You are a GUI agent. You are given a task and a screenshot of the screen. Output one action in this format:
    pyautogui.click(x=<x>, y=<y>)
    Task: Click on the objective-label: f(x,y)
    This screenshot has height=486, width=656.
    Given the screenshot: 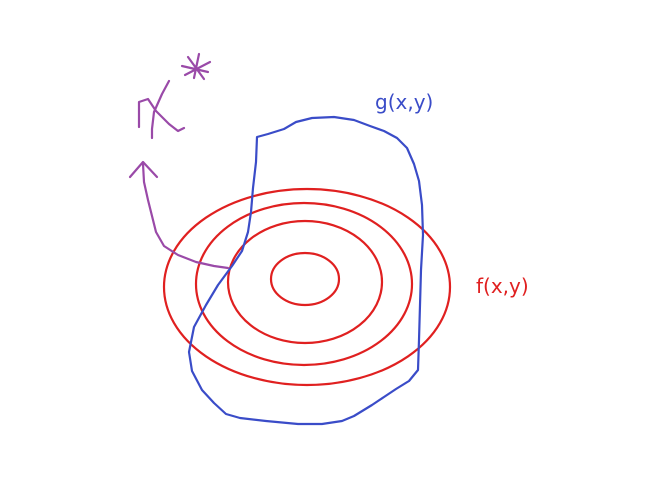 What is the action you would take?
    pyautogui.click(x=502, y=286)
    